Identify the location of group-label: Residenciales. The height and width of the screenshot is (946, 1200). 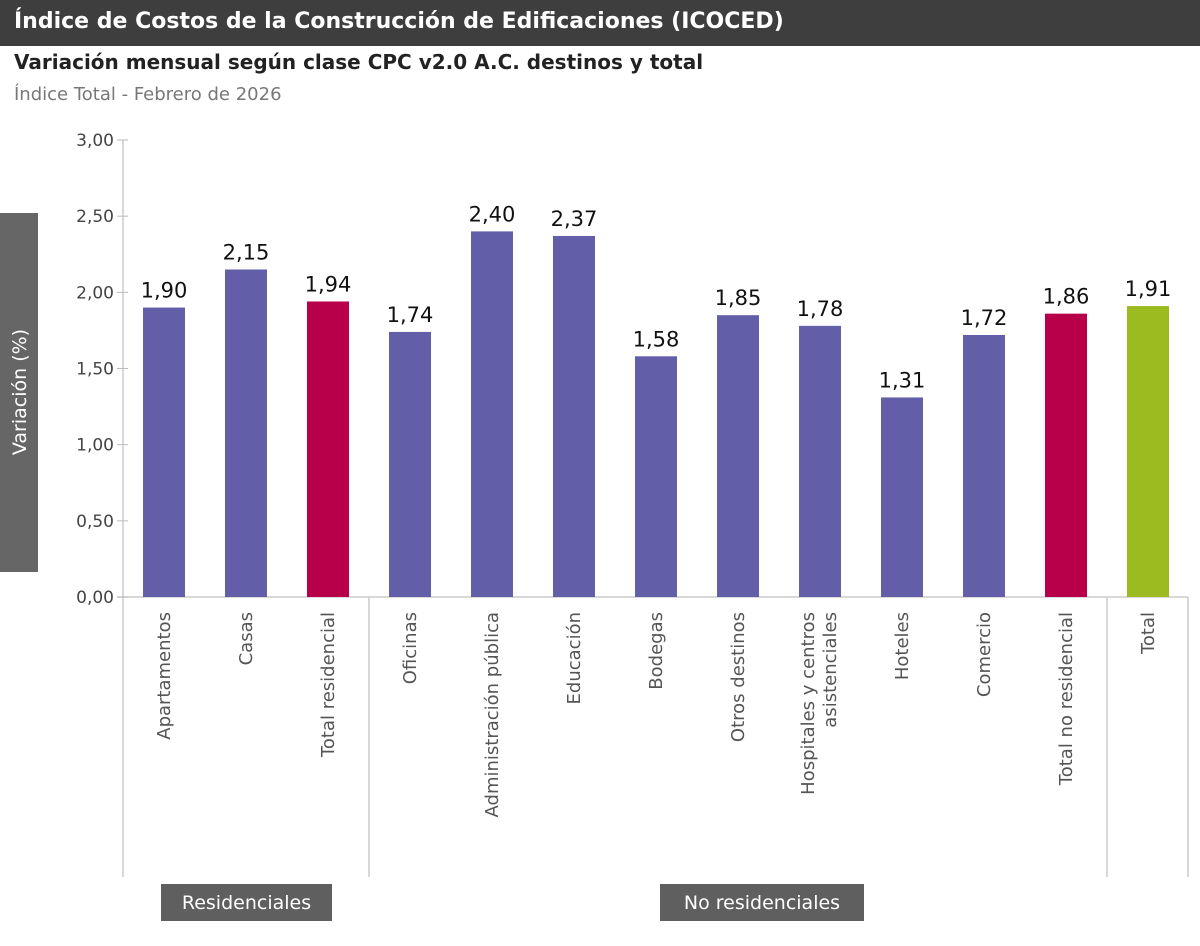
(246, 903).